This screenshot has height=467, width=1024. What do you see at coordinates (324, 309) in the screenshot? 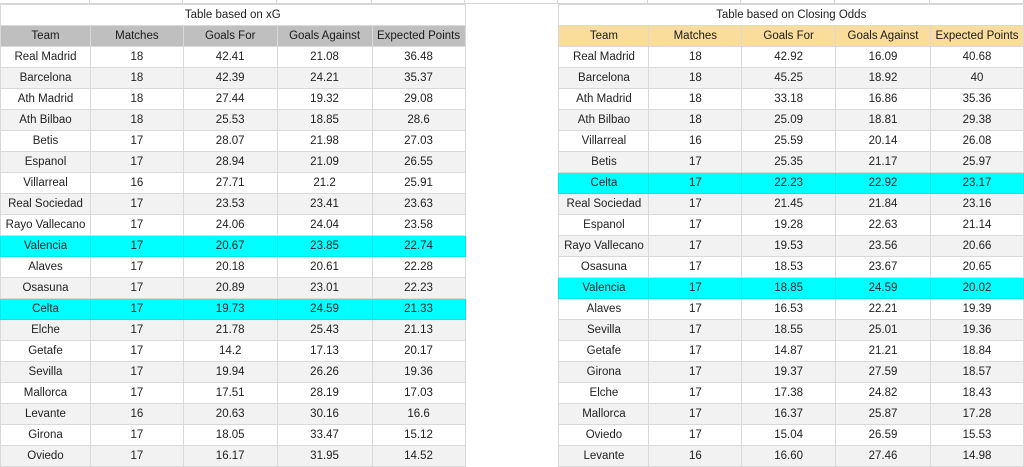
I see `goals-against-cell: 24.59` at bounding box center [324, 309].